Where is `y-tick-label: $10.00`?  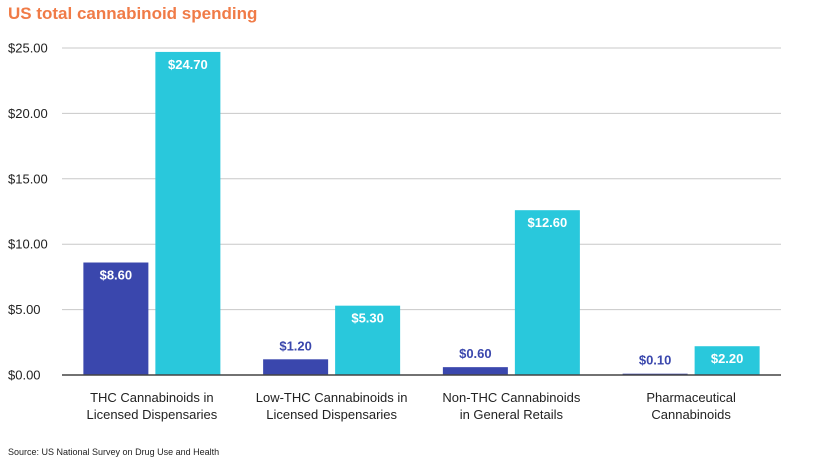
y-tick-label: $10.00 is located at coordinates (28, 244).